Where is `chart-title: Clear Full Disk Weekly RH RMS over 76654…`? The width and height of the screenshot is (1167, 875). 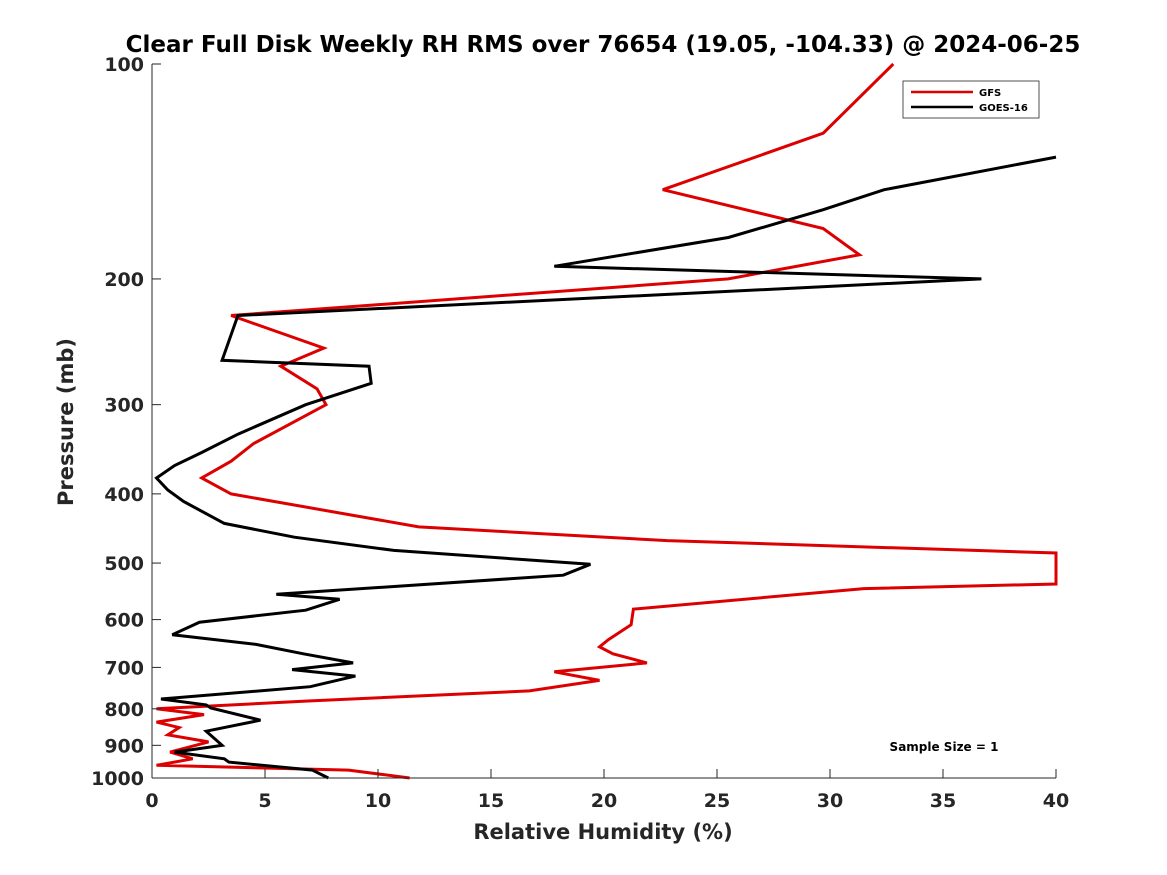 chart-title: Clear Full Disk Weekly RH RMS over 76654… is located at coordinates (603, 45).